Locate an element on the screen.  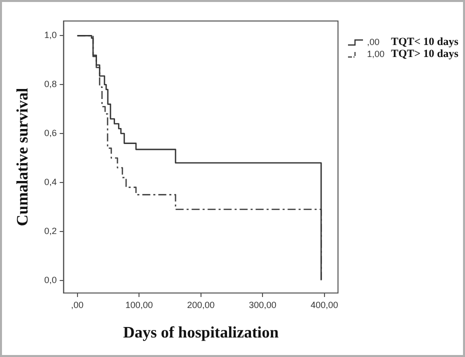
y-axis-title: Cumalative survival is located at coordinates (23, 156).